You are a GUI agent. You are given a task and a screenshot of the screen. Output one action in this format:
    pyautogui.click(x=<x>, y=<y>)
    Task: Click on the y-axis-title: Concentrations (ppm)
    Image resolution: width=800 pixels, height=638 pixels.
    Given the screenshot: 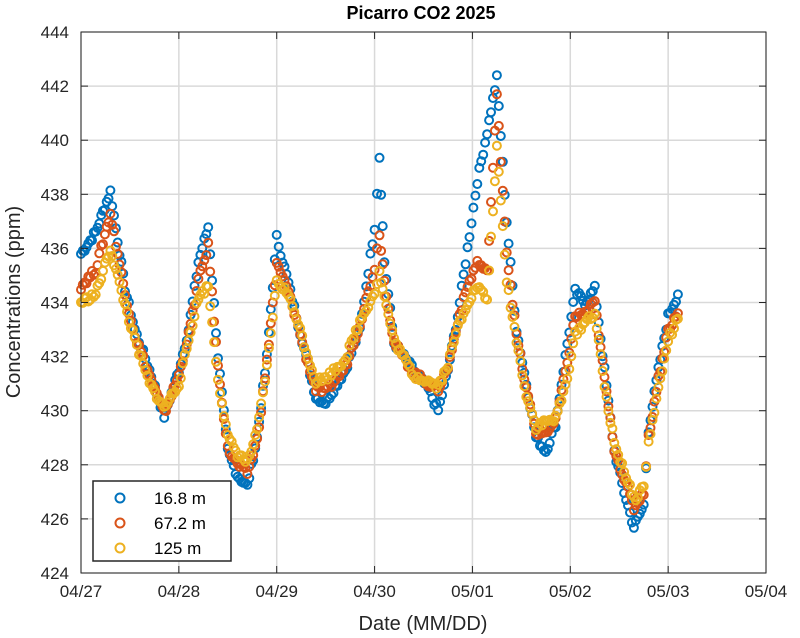 What is the action you would take?
    pyautogui.click(x=14, y=302)
    